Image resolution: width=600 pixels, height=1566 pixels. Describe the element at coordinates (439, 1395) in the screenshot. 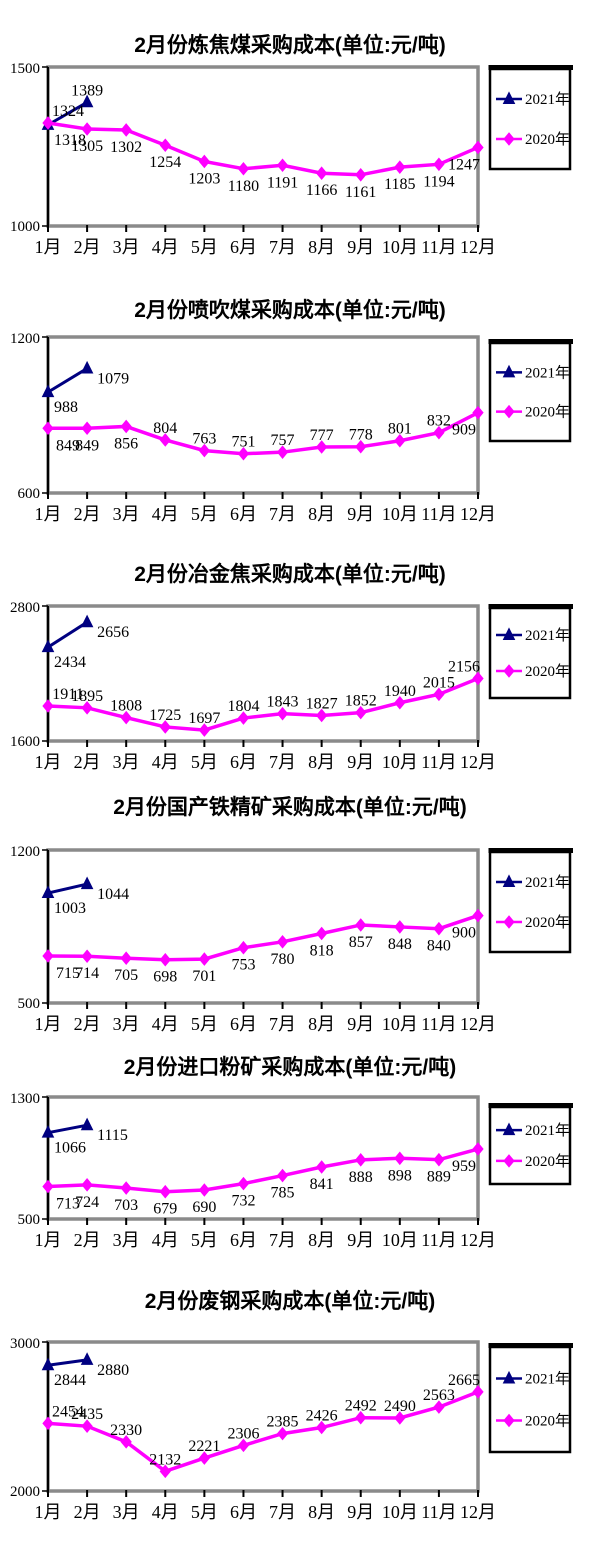

I see `data-label: 2563` at that location.